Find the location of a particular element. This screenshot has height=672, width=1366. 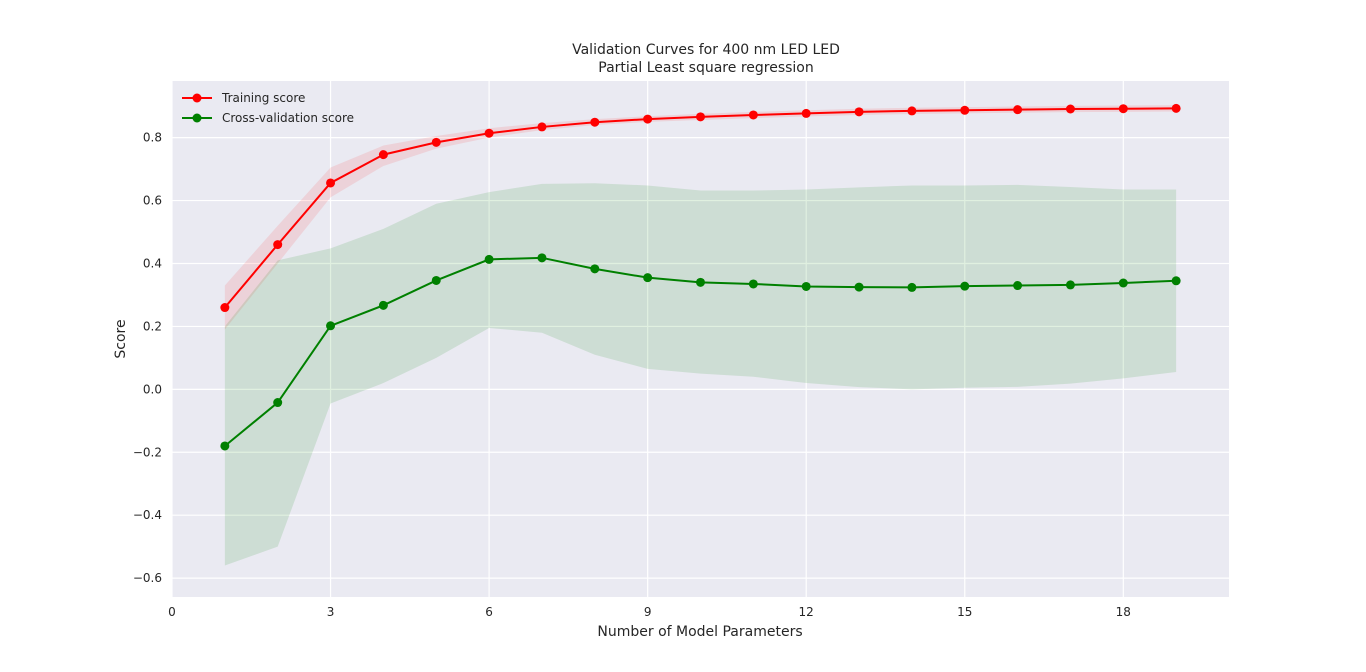

x-tick-label: 9 is located at coordinates (648, 612).